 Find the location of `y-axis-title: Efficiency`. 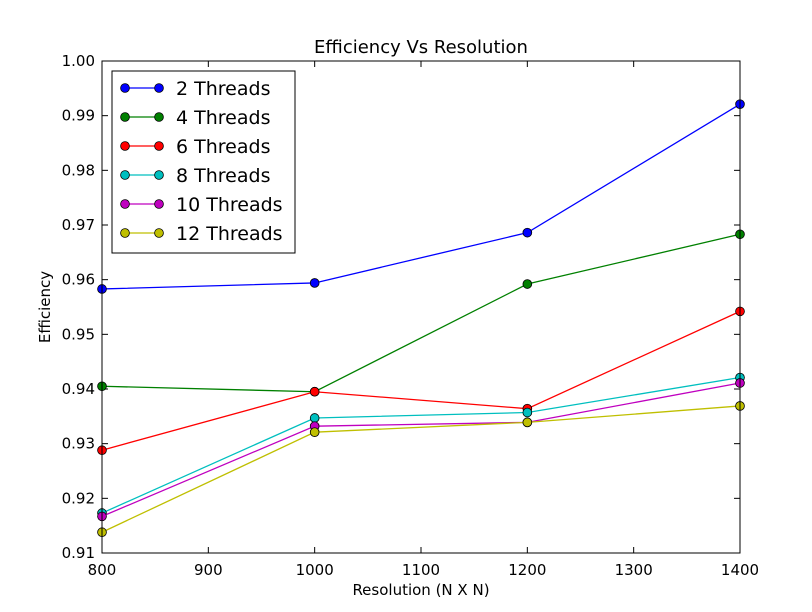

y-axis-title: Efficiency is located at coordinates (45, 307).